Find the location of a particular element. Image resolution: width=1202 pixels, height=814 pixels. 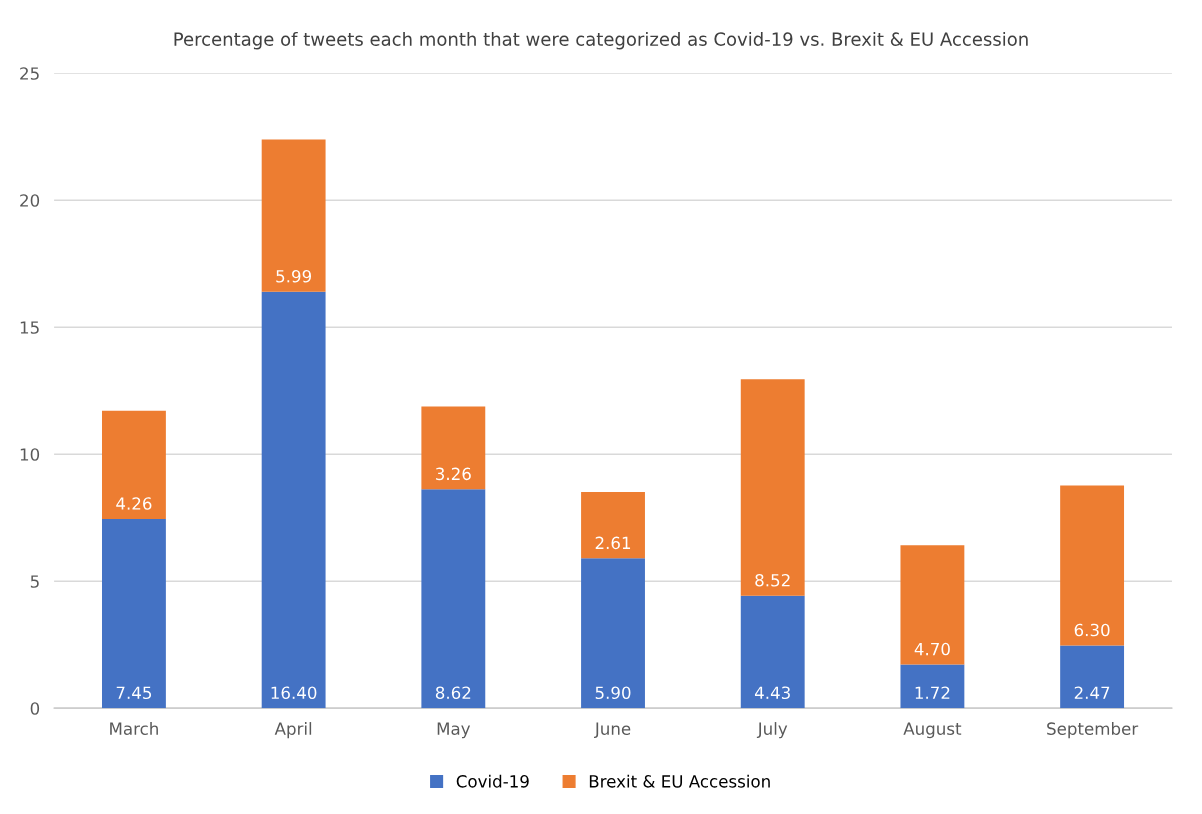

data-label: 5.90 is located at coordinates (613, 693).